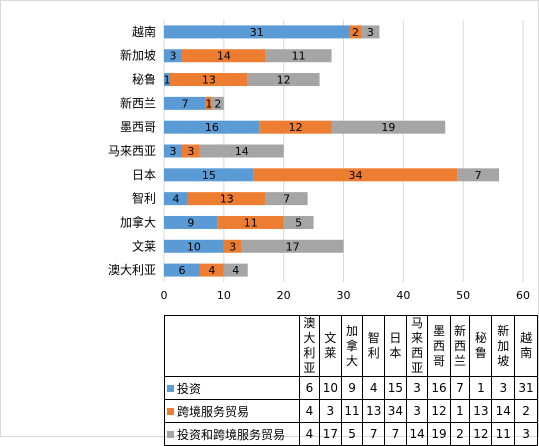 Image resolution: width=539 pixels, height=446 pixels. What do you see at coordinates (132, 151) in the screenshot?
I see `category-label: 马来西亚` at bounding box center [132, 151].